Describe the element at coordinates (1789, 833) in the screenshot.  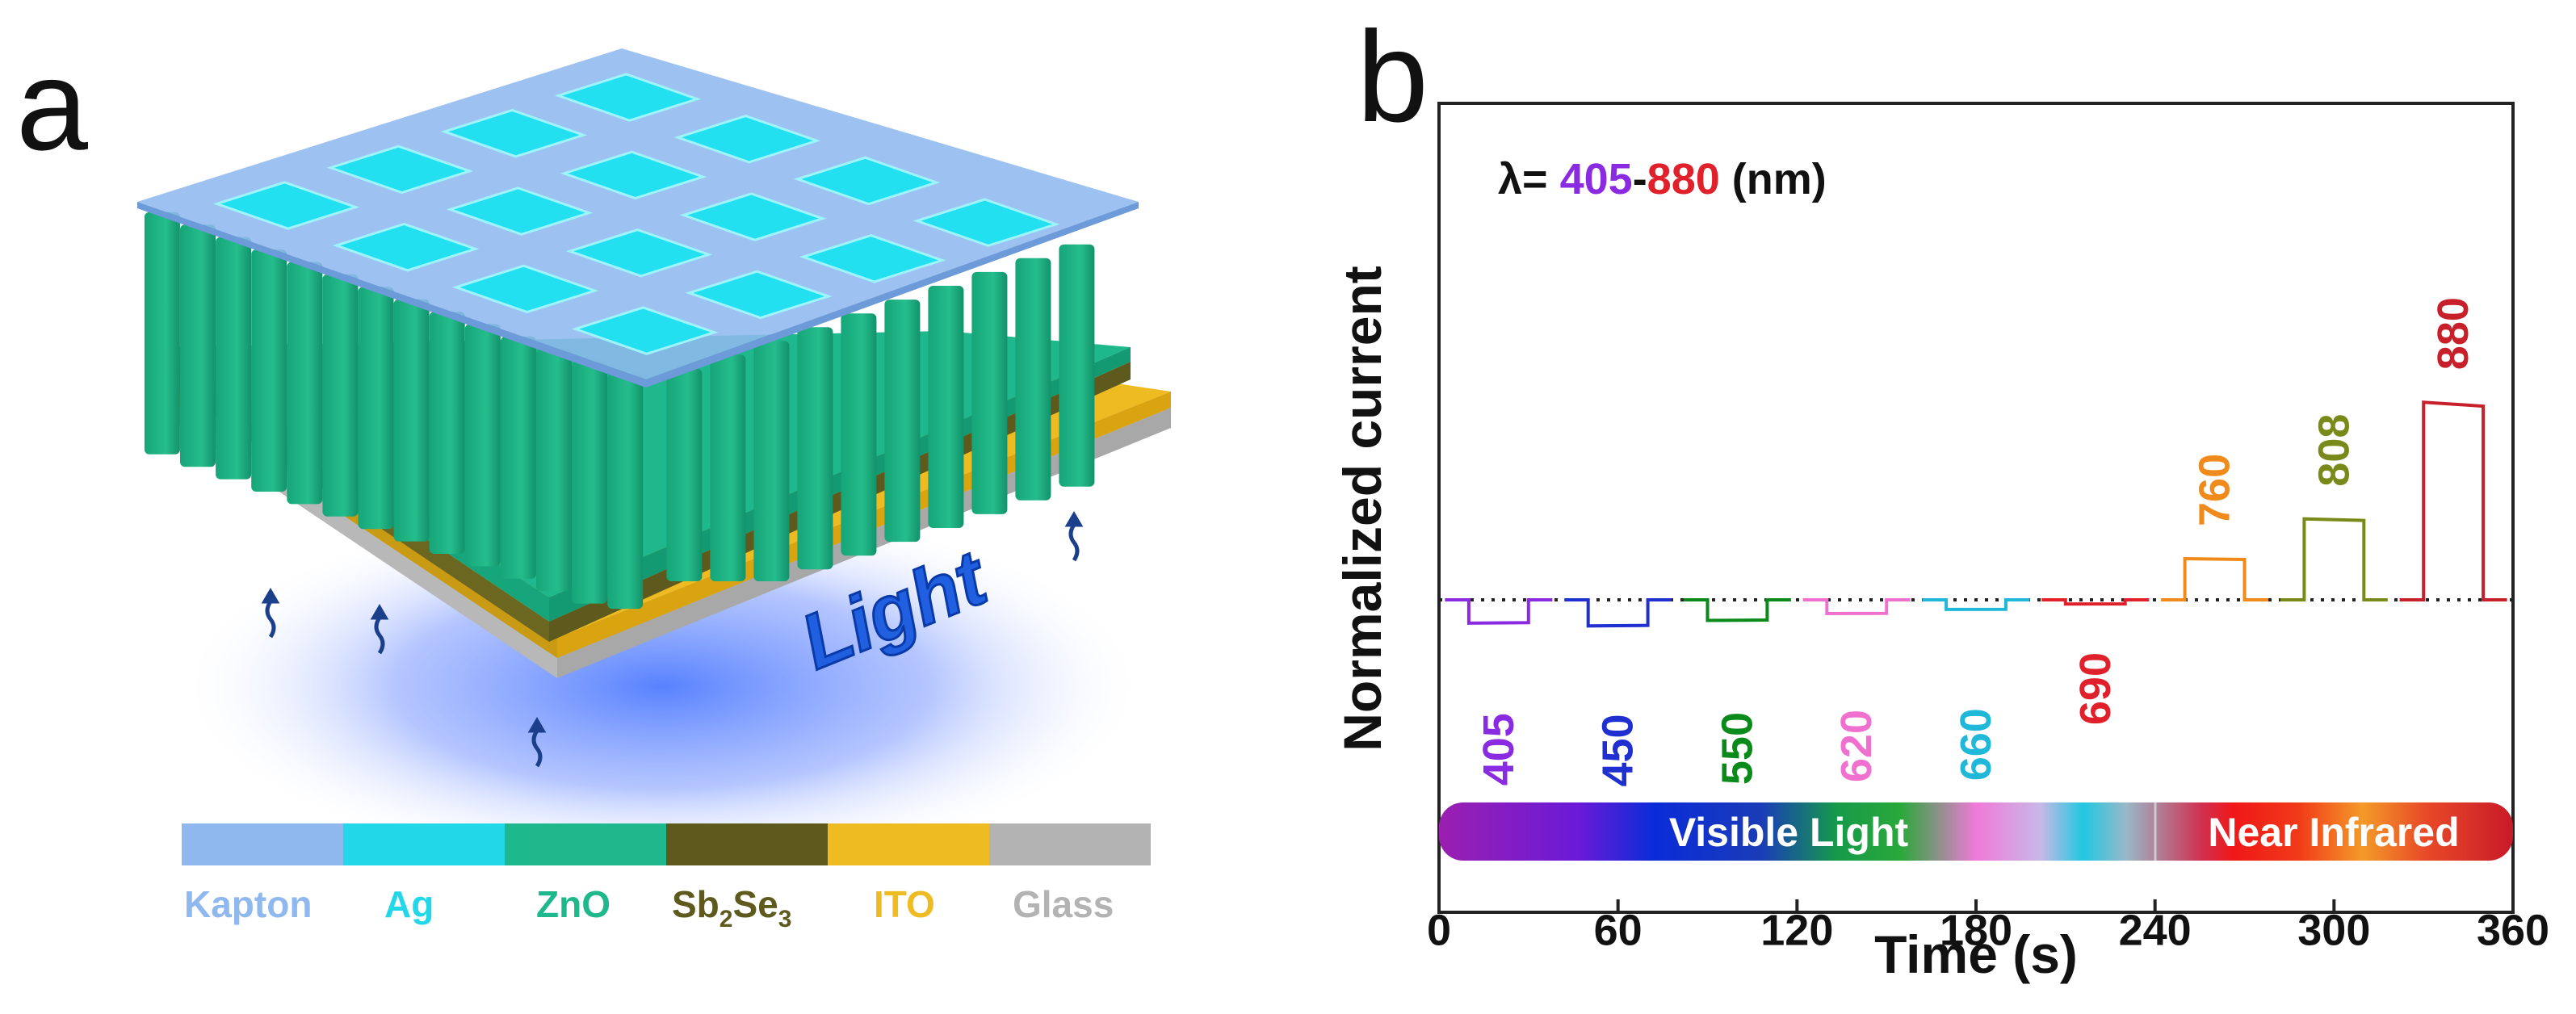
I see `visible-light-label: Visible Light` at that location.